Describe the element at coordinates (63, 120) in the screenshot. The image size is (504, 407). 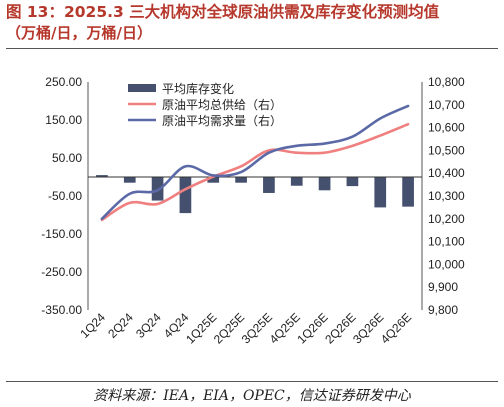
I see `left-tick-label: 150.00` at that location.